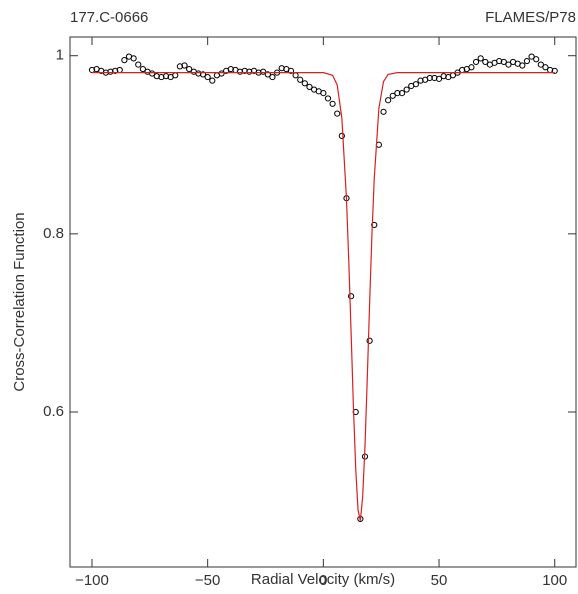 Image resolution: width=578 pixels, height=594 pixels. I want to click on x-tick-label: −100, so click(92, 580).